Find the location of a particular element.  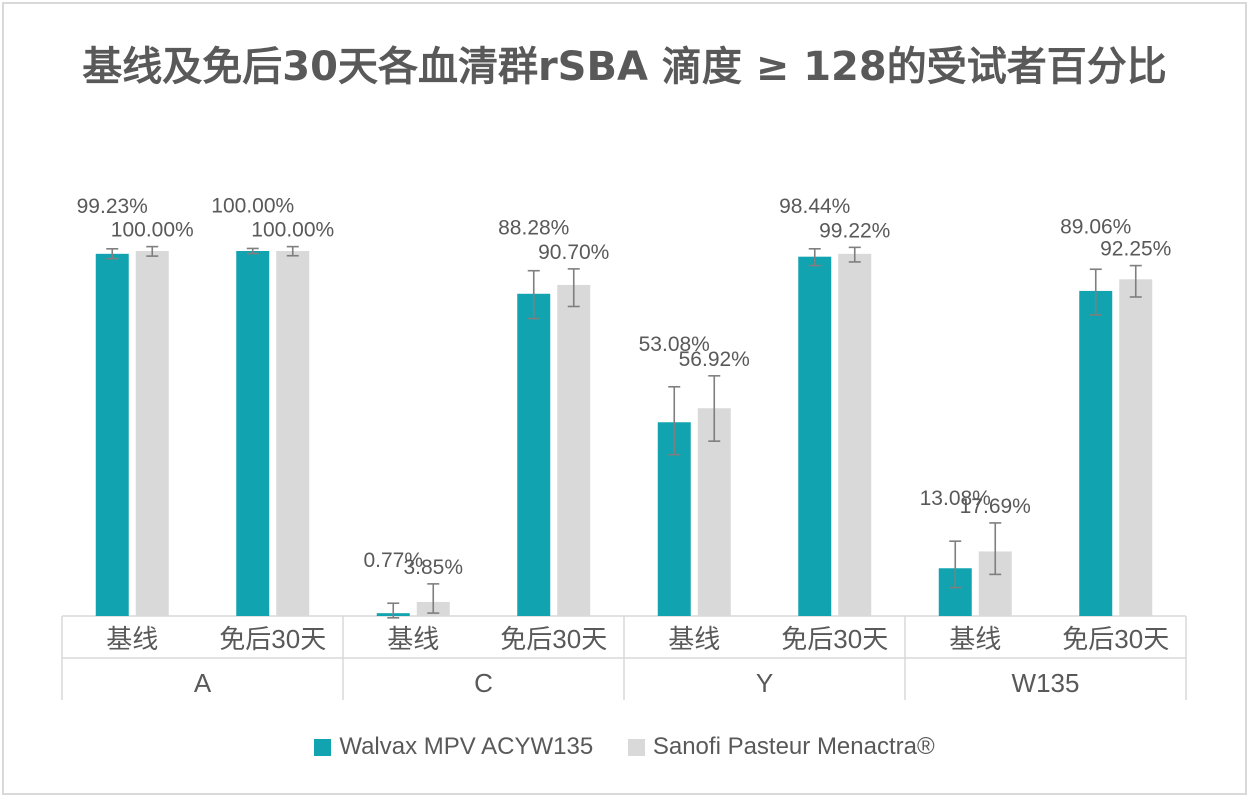

legend-item-menactra: Sanofi Pasteur Menactra® is located at coordinates (781, 747).